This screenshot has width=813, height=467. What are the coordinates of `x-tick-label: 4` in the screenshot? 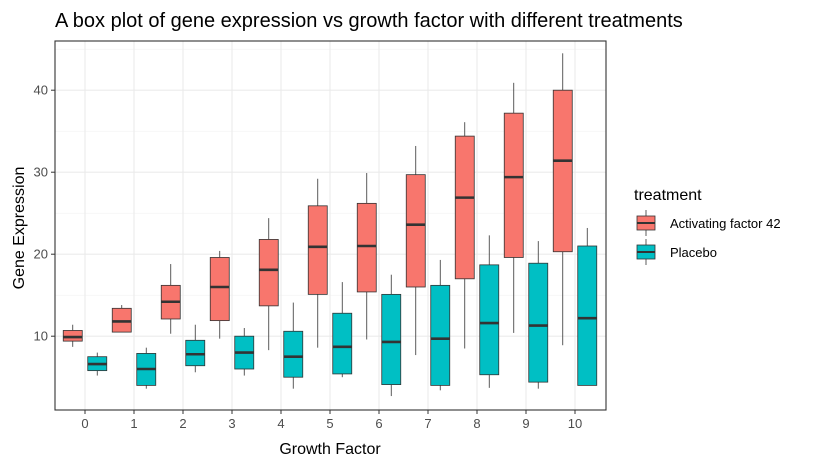 It's located at (280, 423).